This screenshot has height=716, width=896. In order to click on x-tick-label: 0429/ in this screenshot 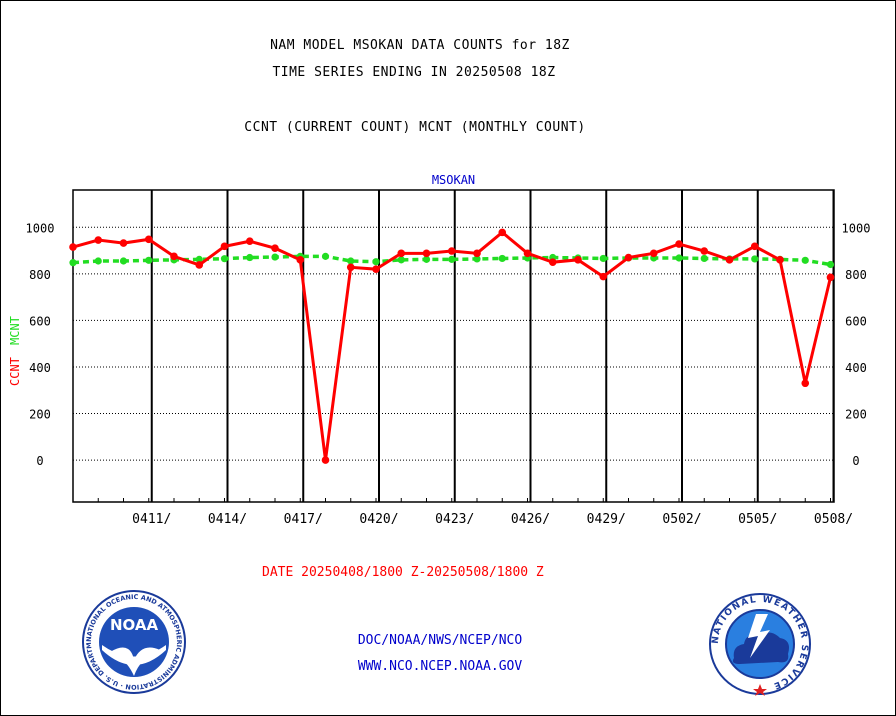, I will do `click(606, 519)`.